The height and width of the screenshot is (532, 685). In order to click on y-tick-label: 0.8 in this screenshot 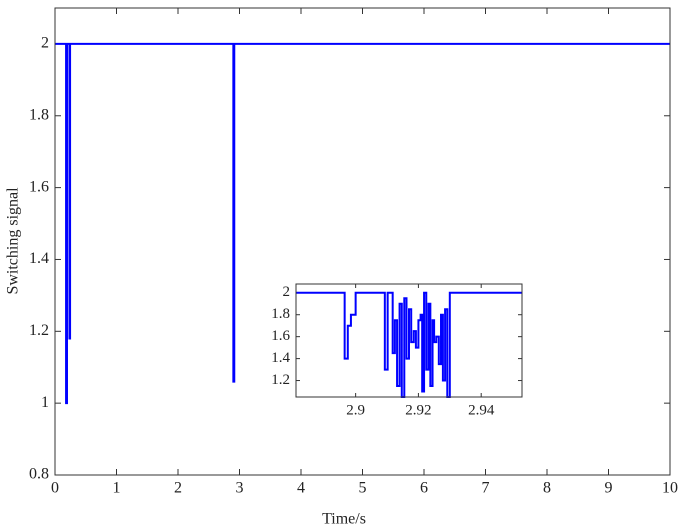, I will do `click(39, 474)`.